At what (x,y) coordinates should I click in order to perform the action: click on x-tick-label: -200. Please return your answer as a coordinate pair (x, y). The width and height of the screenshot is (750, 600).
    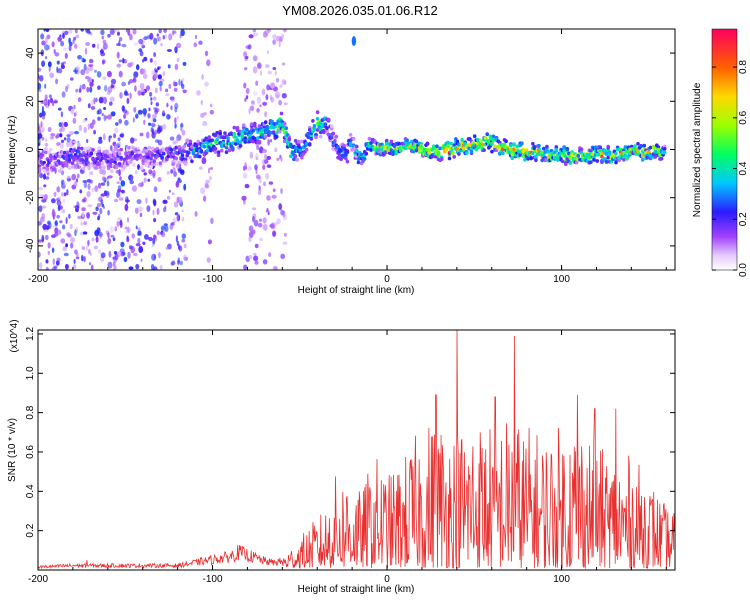
    Looking at the image, I should click on (38, 279).